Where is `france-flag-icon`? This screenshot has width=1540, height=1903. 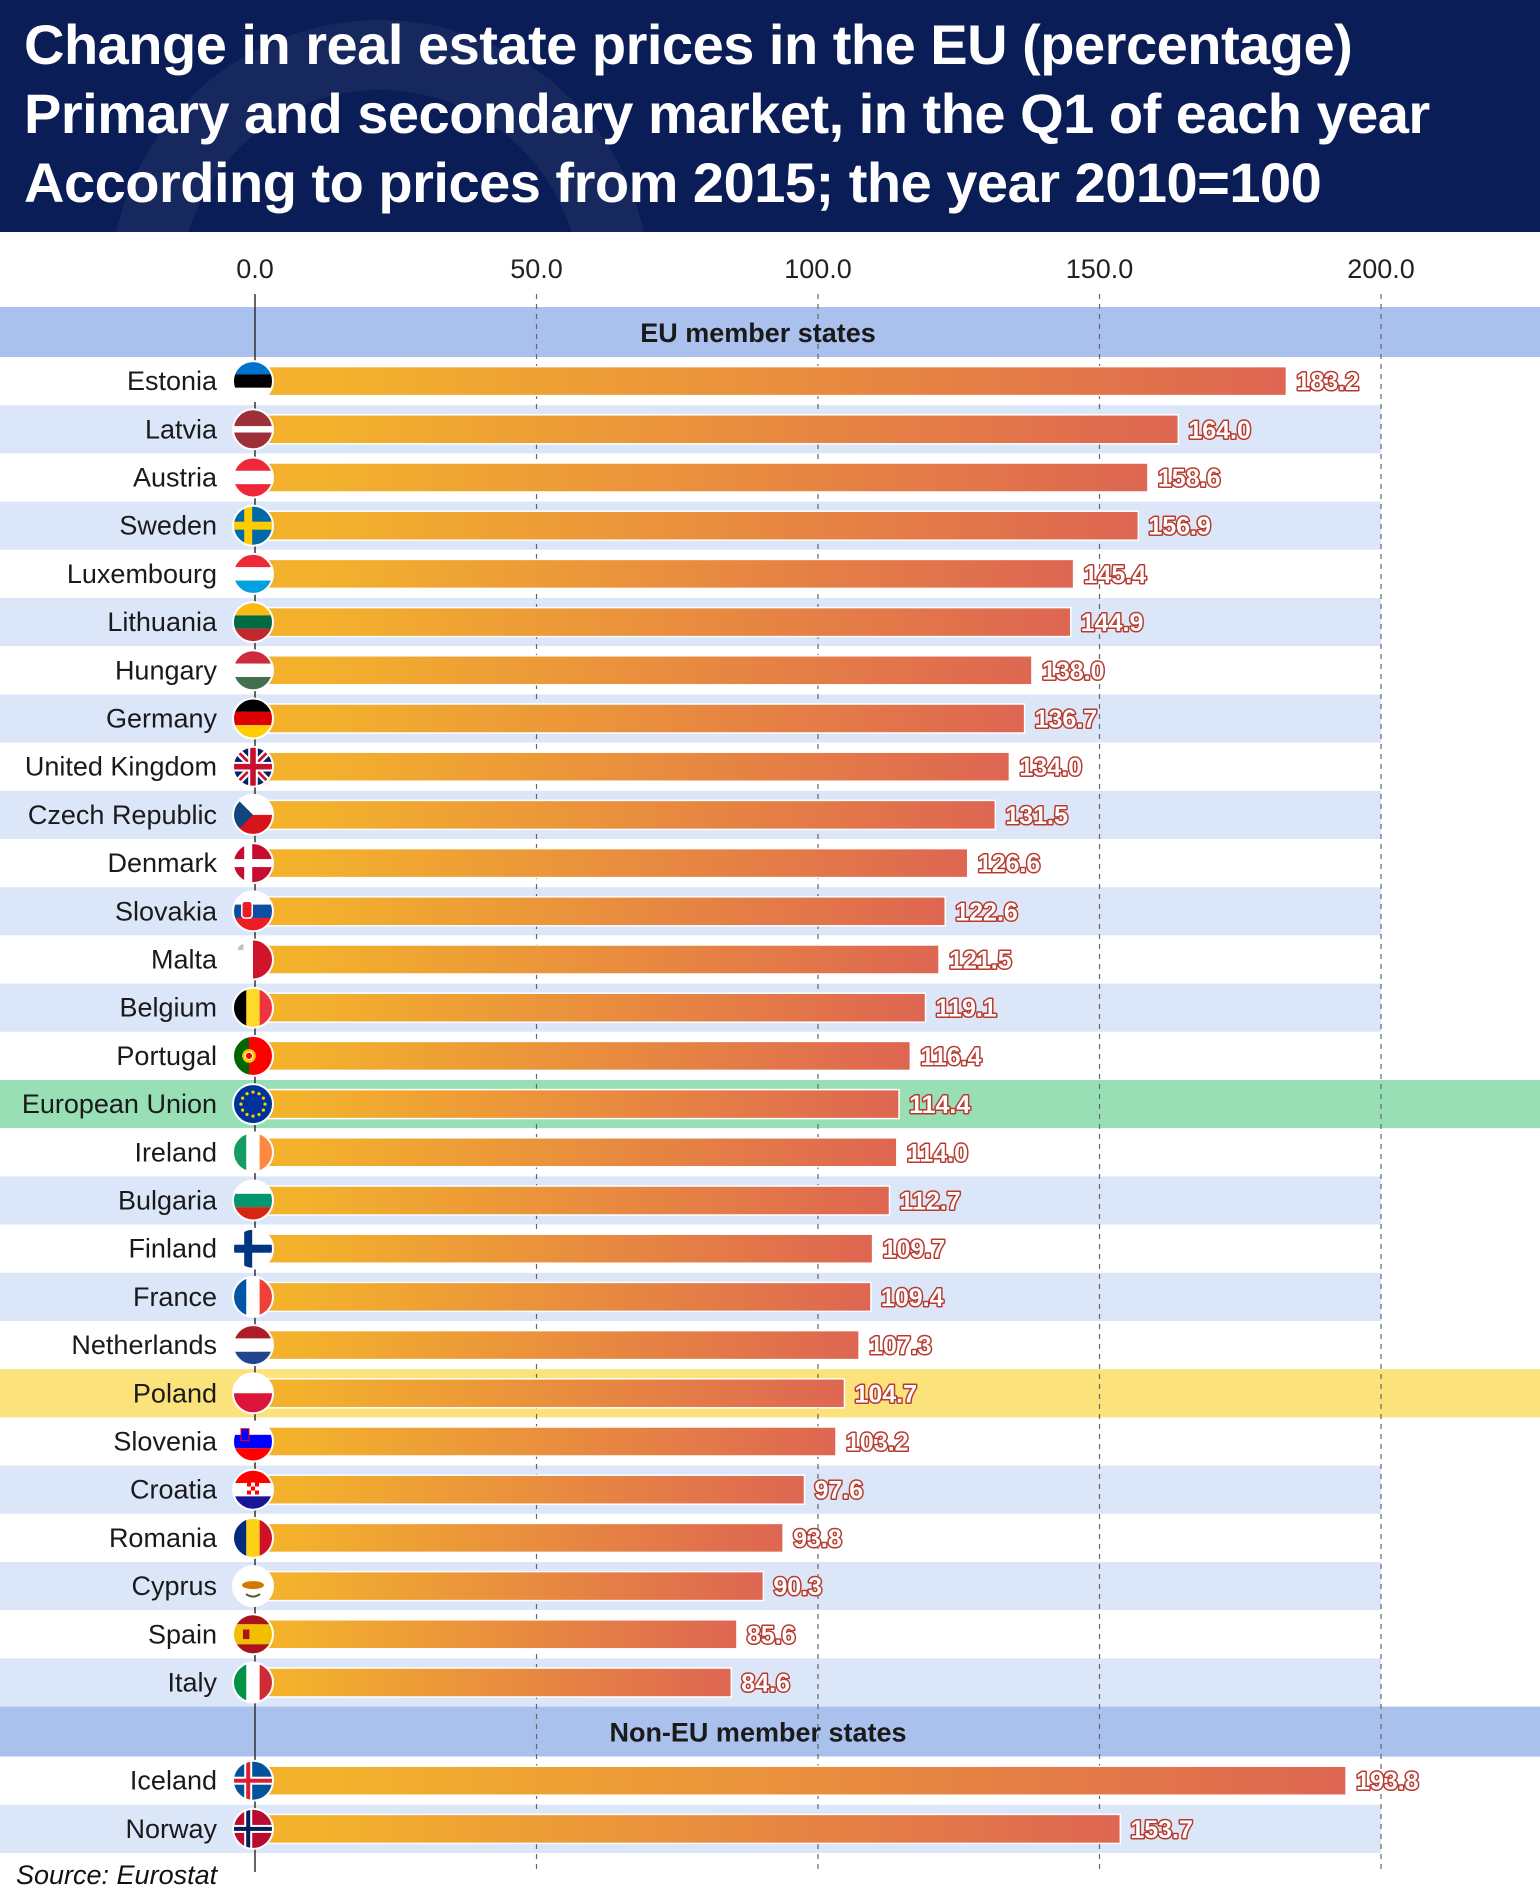
france-flag-icon is located at coordinates (253, 1296).